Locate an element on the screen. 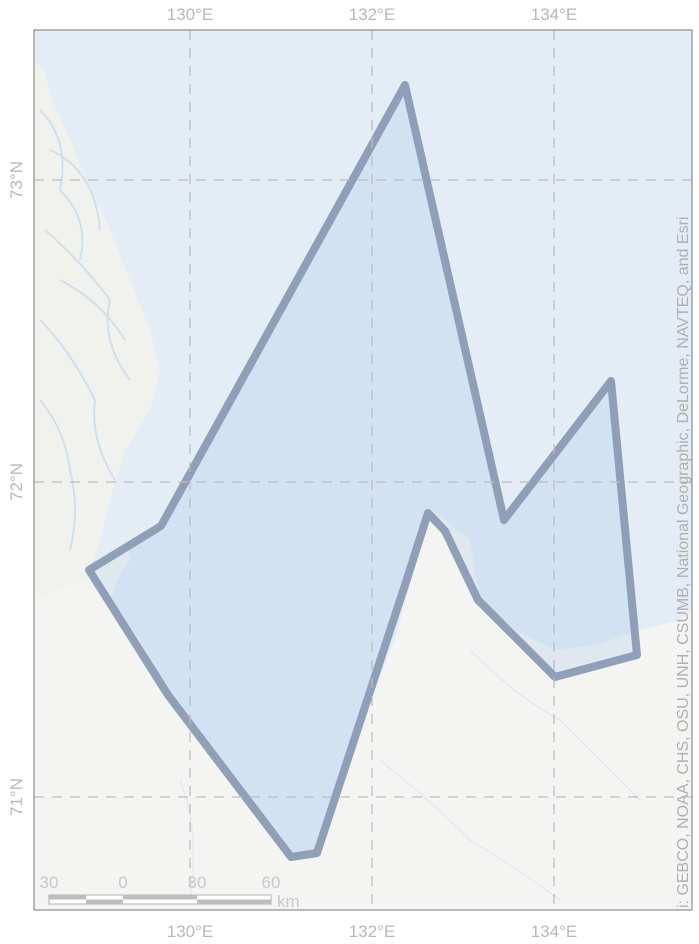  scale-label-30-left: 30 is located at coordinates (49, 882).